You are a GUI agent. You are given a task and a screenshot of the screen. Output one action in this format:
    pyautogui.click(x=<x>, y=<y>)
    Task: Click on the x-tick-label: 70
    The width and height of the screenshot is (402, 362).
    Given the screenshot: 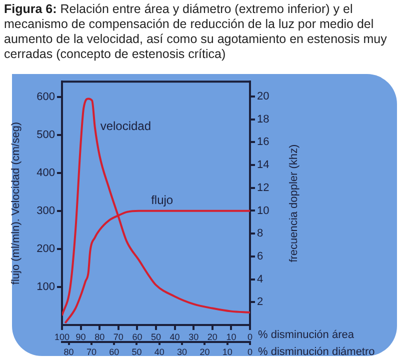 What is the action you would take?
    pyautogui.click(x=118, y=337)
    